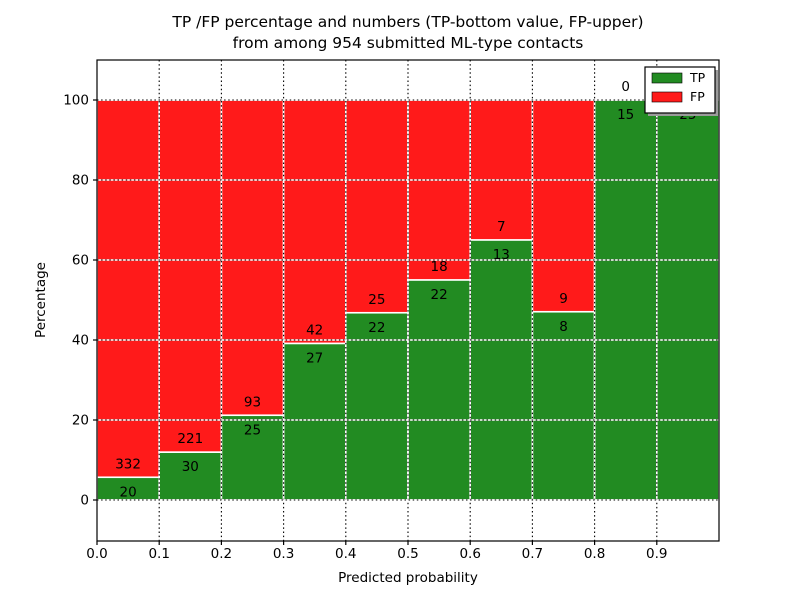  Describe the element at coordinates (252, 430) in the screenshot. I see `bar-label-tp-count: 25` at that location.